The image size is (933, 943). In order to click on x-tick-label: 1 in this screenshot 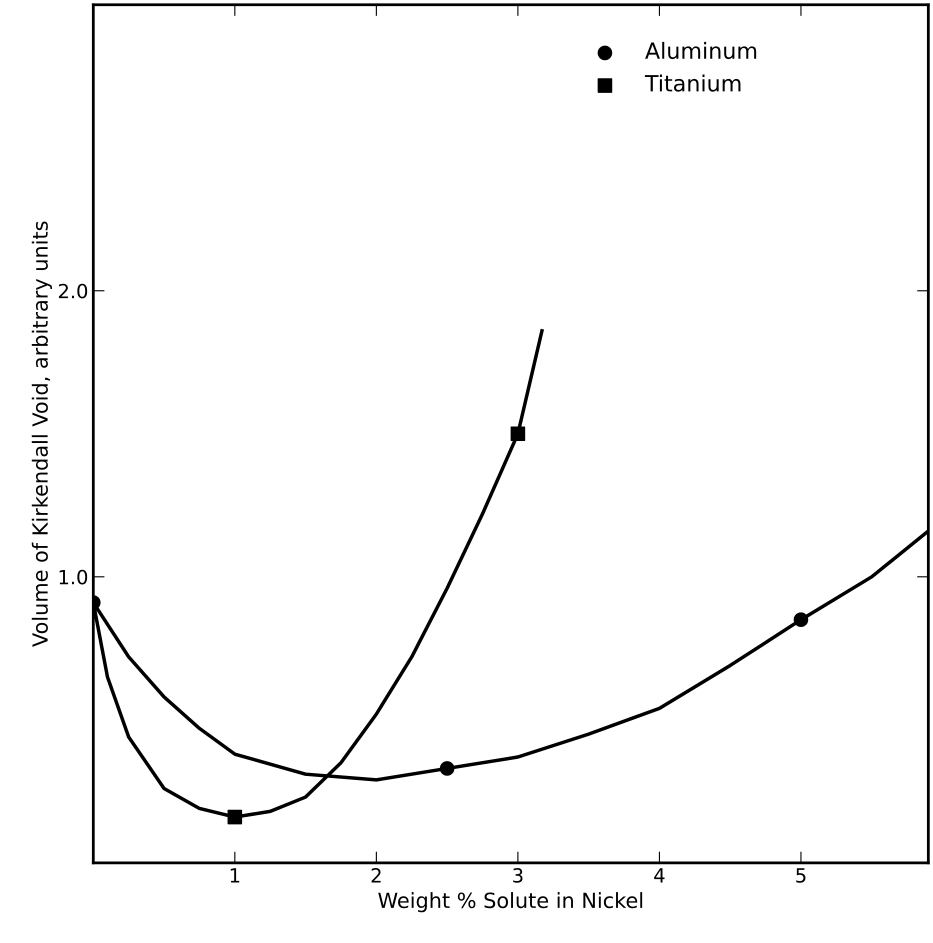, I will do `click(235, 875)`.